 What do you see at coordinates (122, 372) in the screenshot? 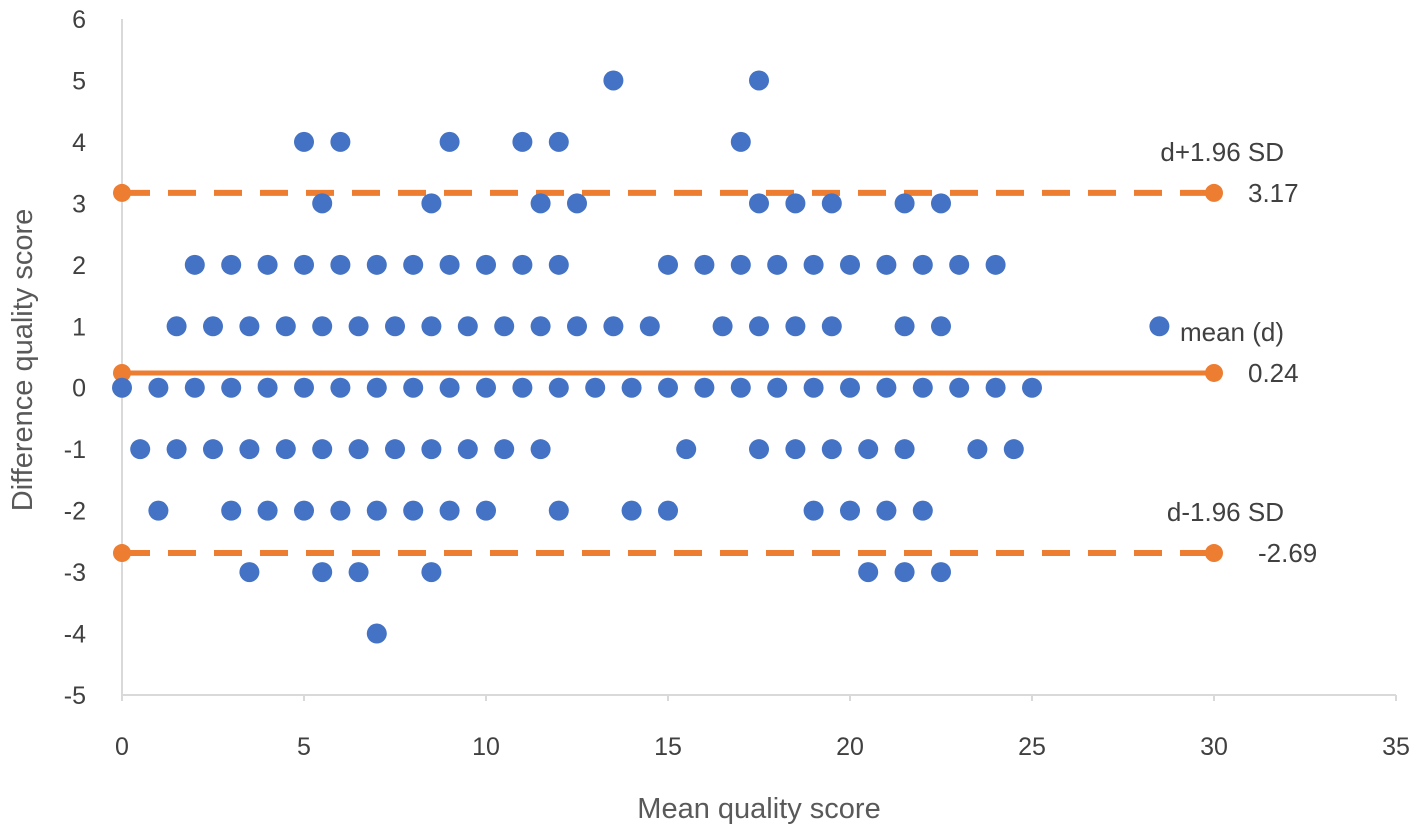
I see `reference-line-start-marker` at bounding box center [122, 372].